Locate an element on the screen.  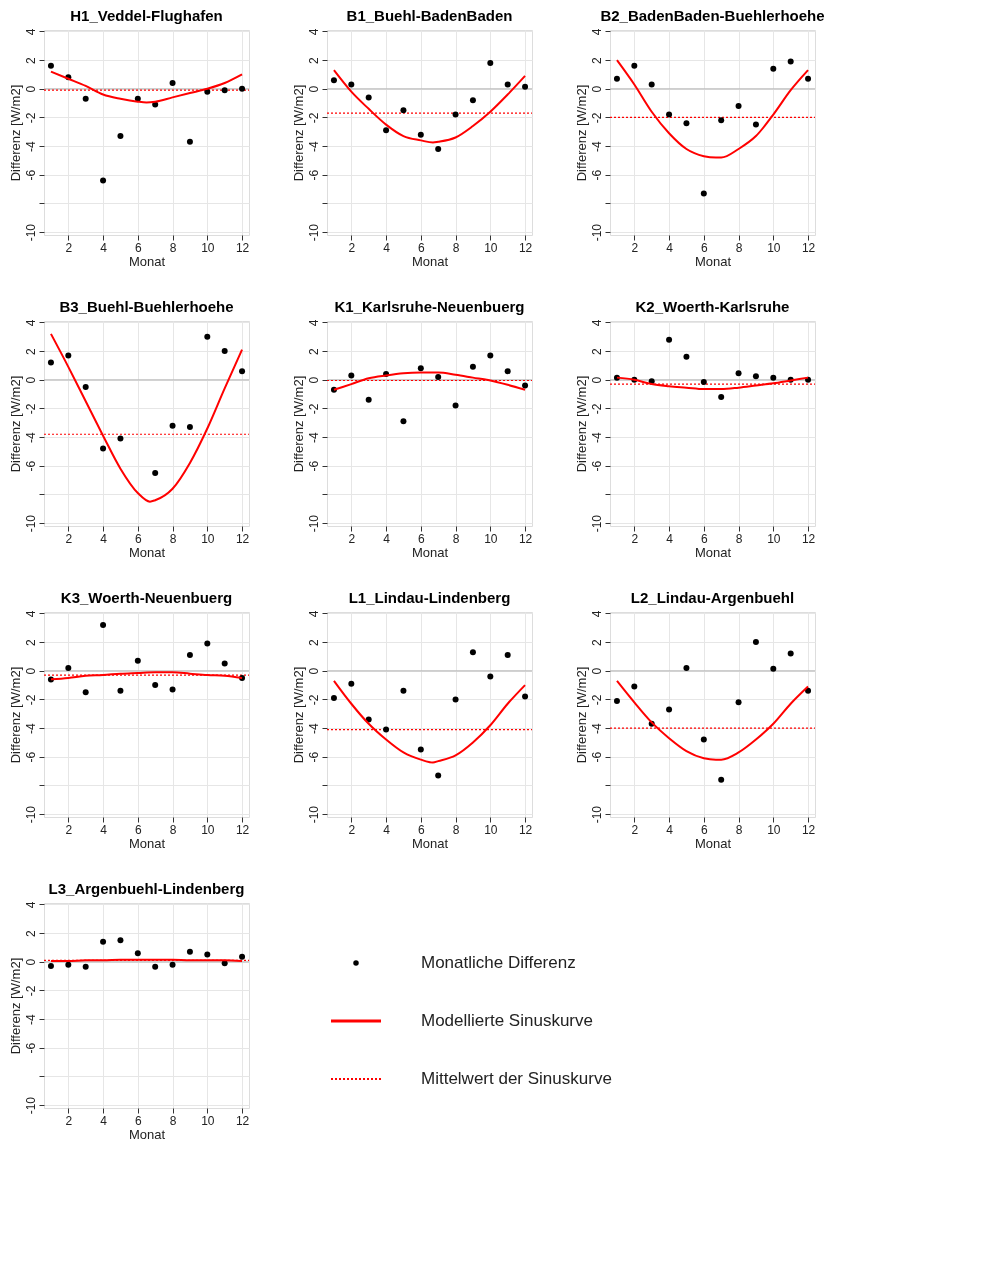
legend-label: Mittelwert der Sinuskurve is located at coordinates (516, 1078).